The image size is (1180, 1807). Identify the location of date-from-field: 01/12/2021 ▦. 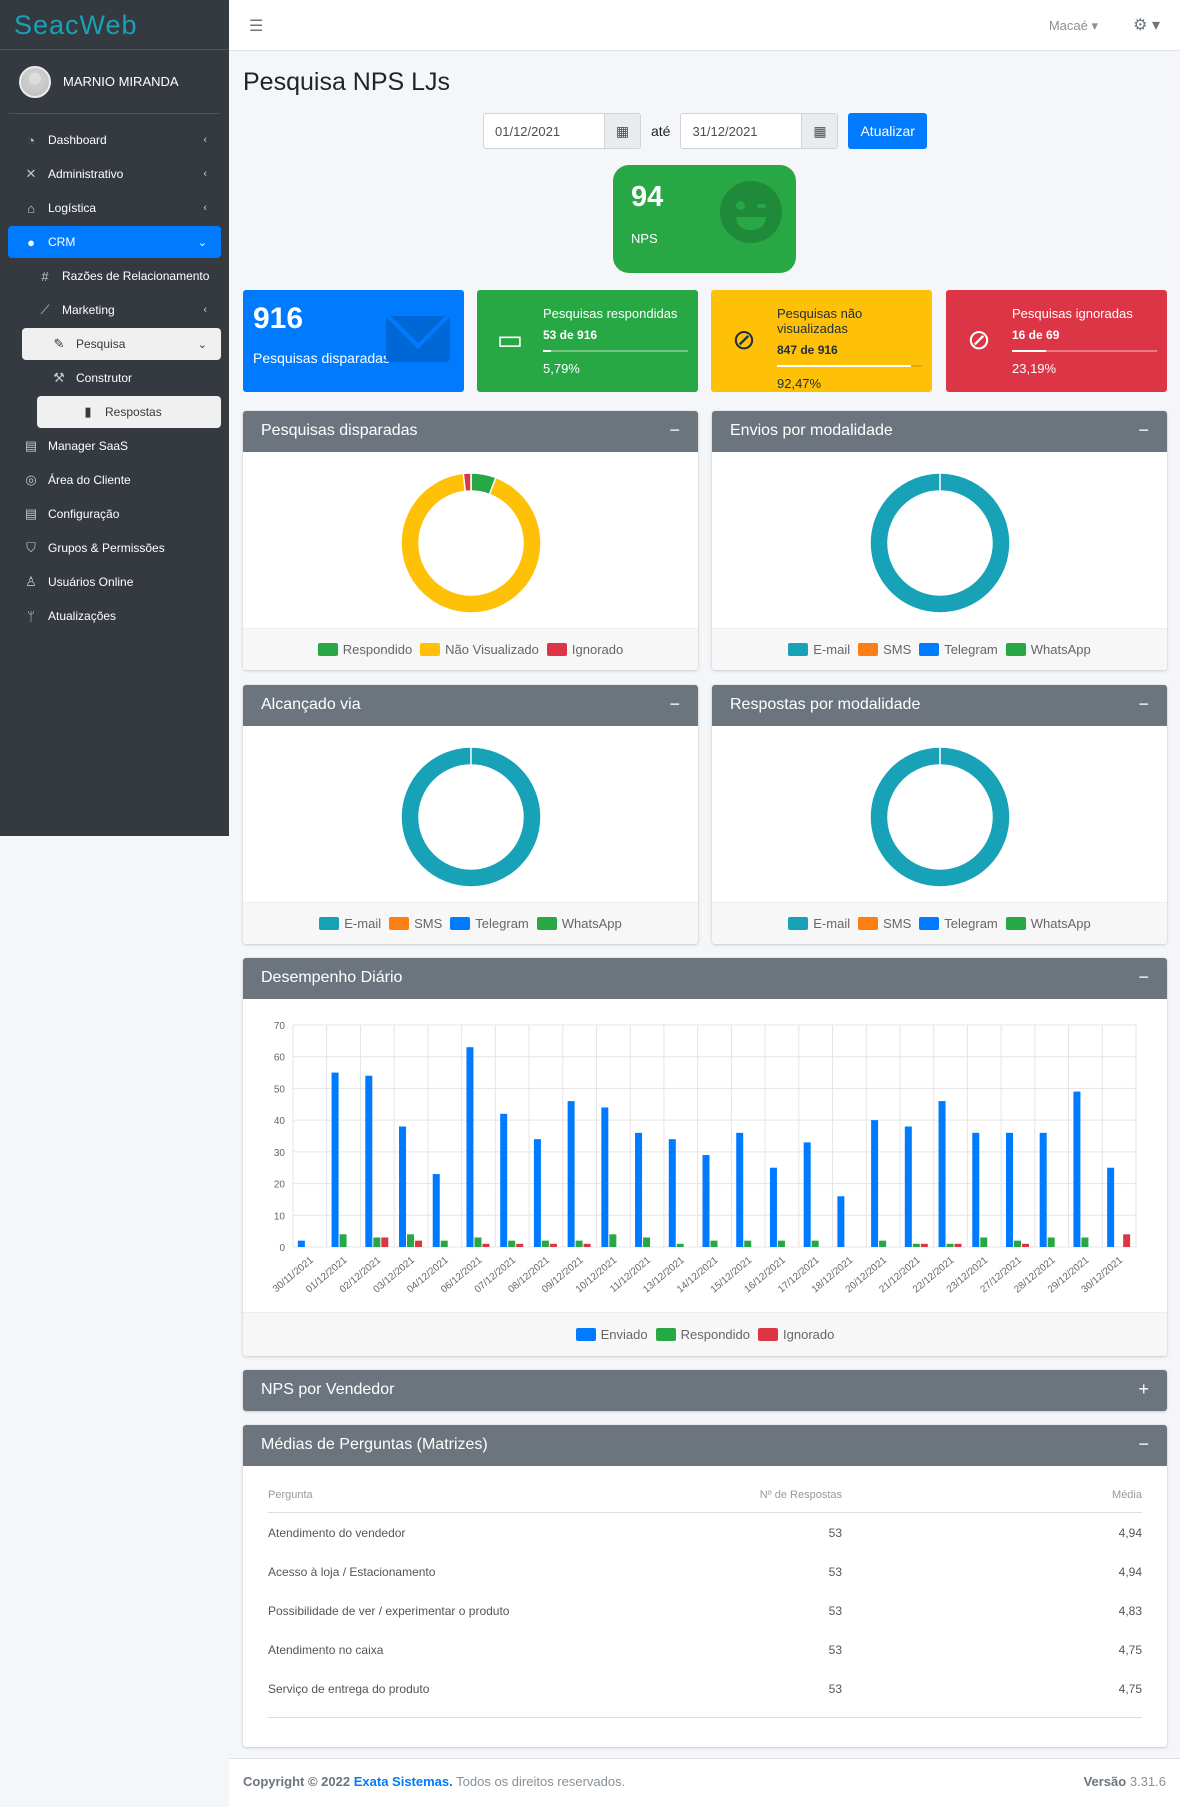
(562, 131).